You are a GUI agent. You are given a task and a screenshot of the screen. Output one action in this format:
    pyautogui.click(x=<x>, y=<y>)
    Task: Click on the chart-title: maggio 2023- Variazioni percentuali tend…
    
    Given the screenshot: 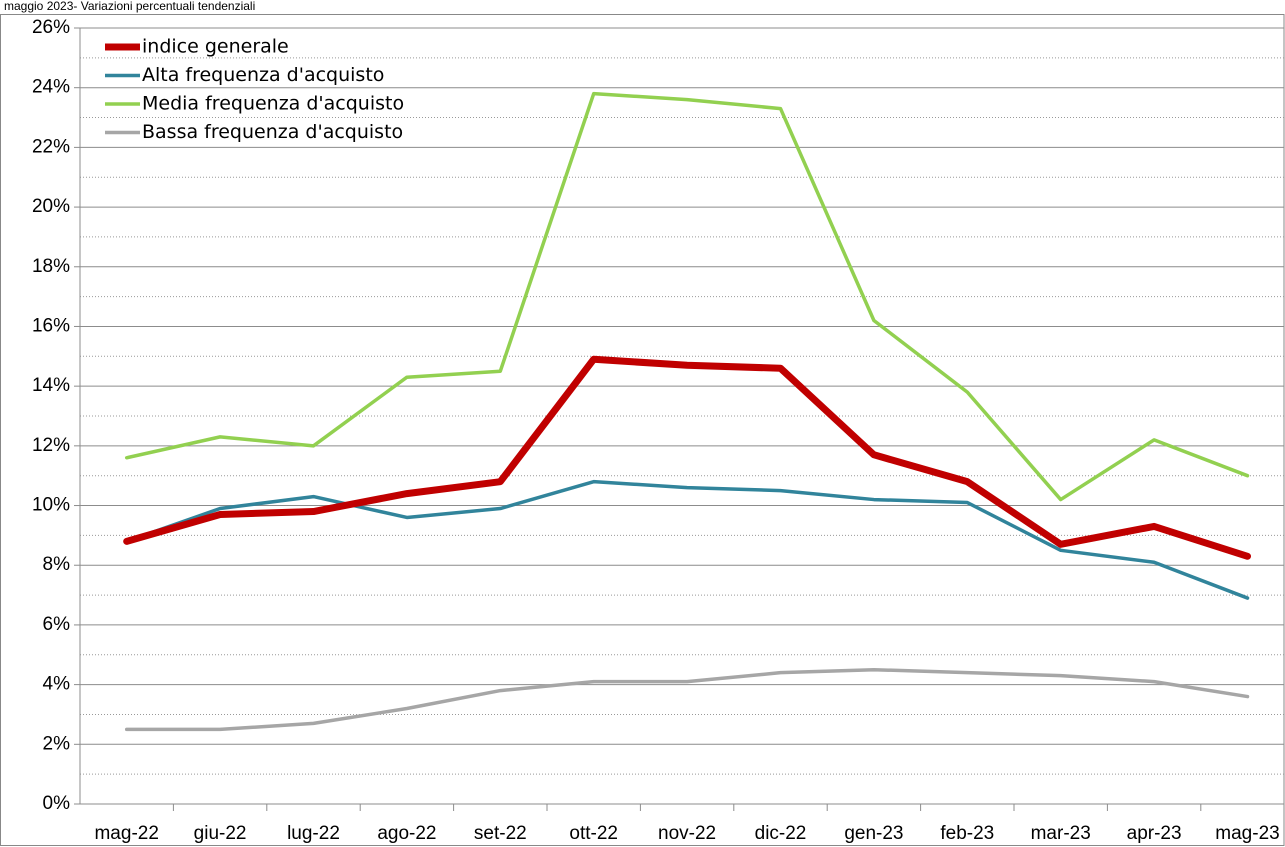 What is the action you would take?
    pyautogui.click(x=129, y=6)
    